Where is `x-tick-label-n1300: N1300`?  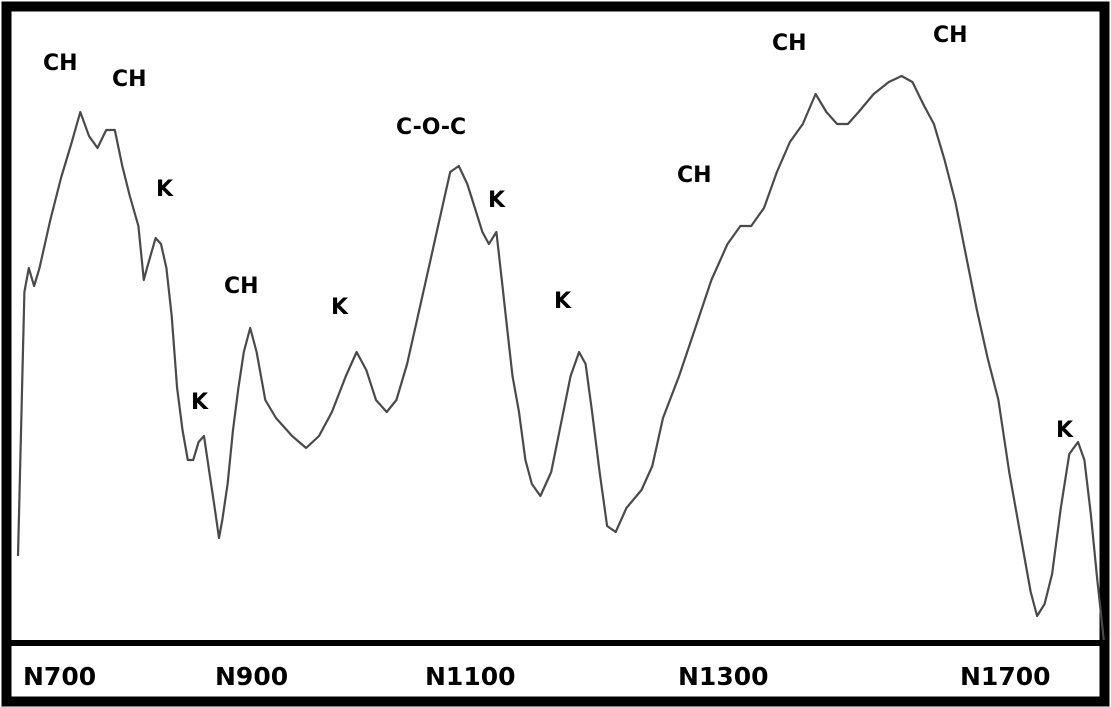 x-tick-label-n1300: N1300 is located at coordinates (723, 676).